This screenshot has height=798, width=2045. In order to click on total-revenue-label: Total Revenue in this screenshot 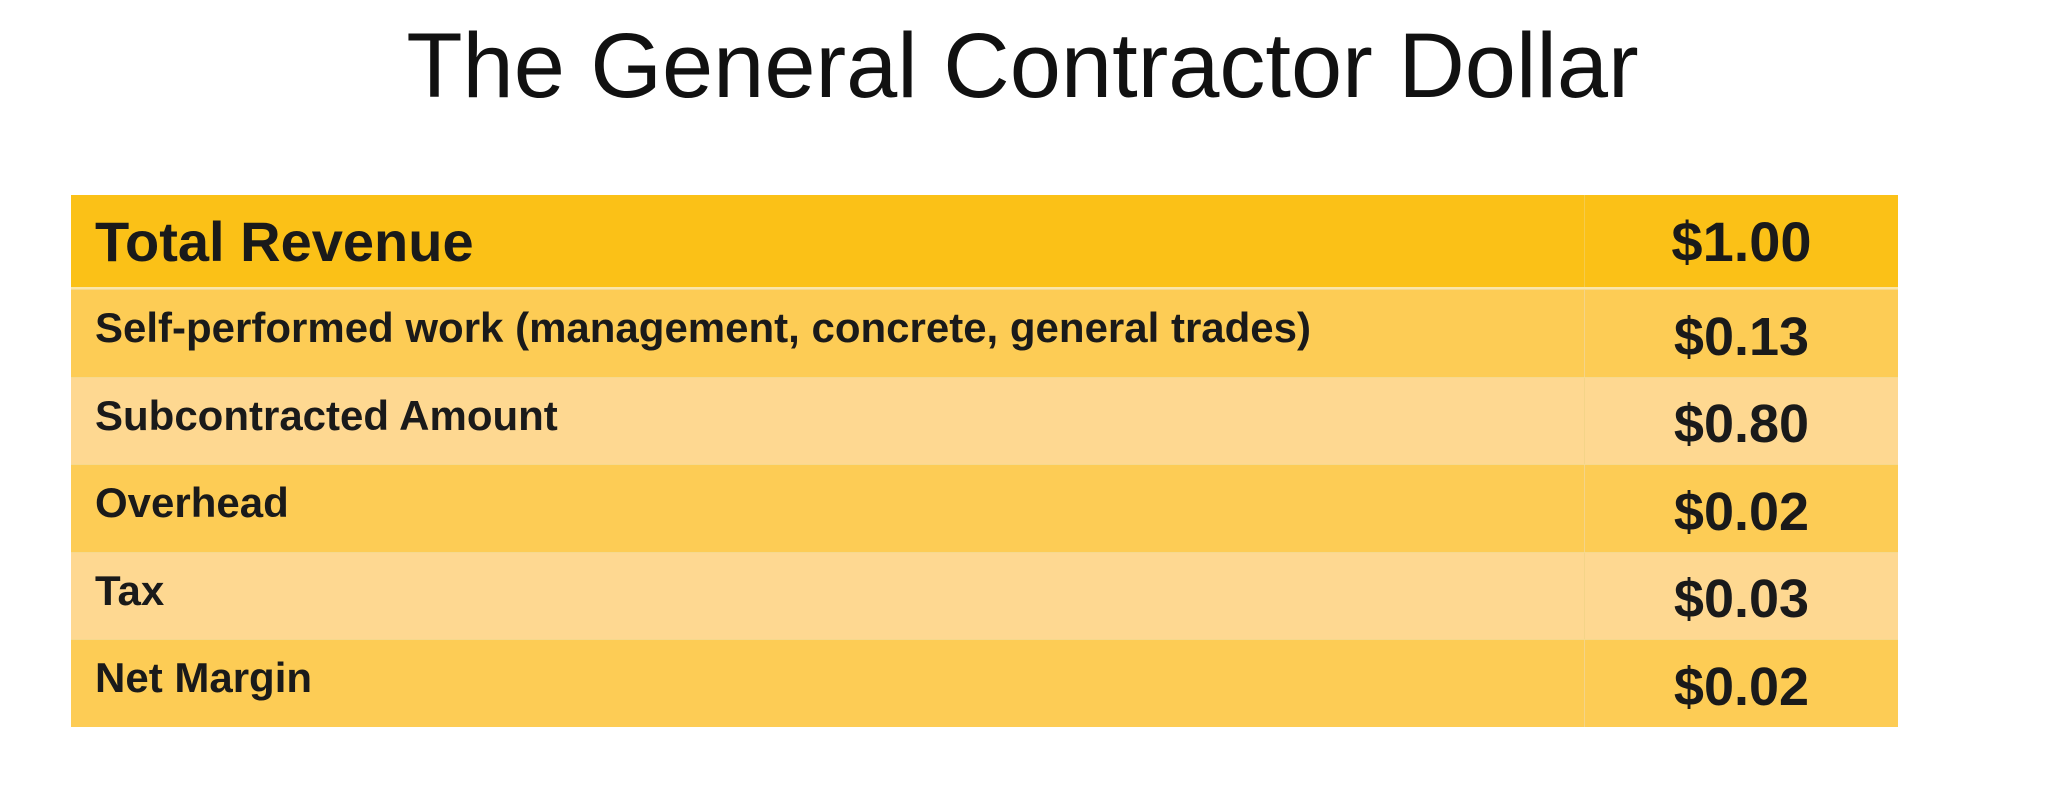, I will do `click(828, 241)`.